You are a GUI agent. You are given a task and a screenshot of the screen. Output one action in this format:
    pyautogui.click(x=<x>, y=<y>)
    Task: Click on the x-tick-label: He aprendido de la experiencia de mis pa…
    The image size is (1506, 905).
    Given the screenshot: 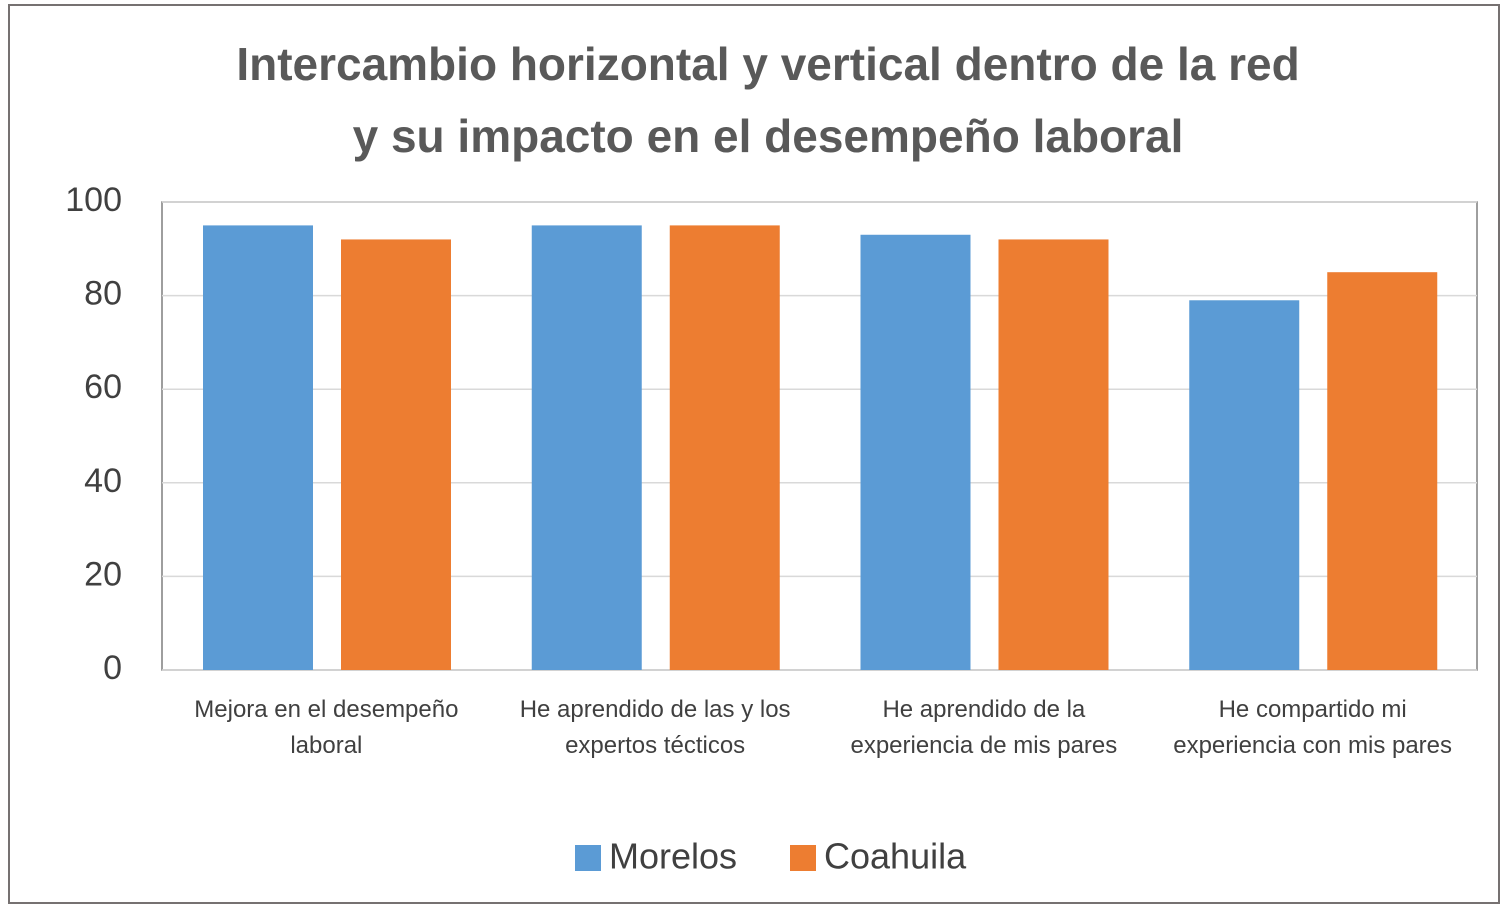 What is the action you would take?
    pyautogui.click(x=984, y=727)
    